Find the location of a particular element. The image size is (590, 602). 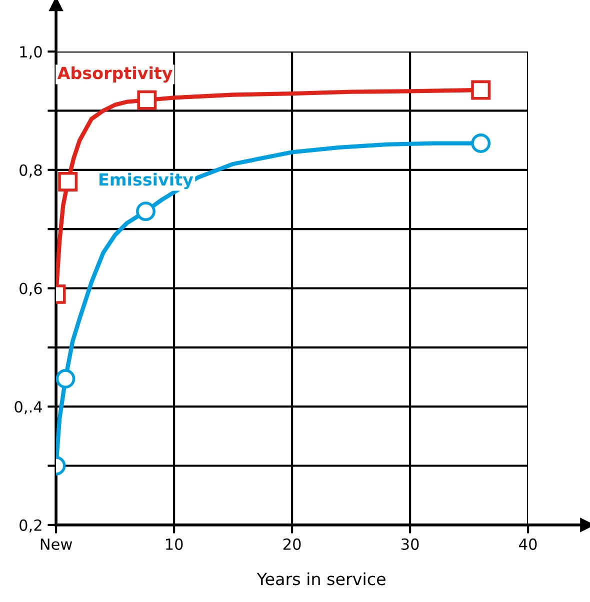

x-tick-label: 10 is located at coordinates (174, 544).